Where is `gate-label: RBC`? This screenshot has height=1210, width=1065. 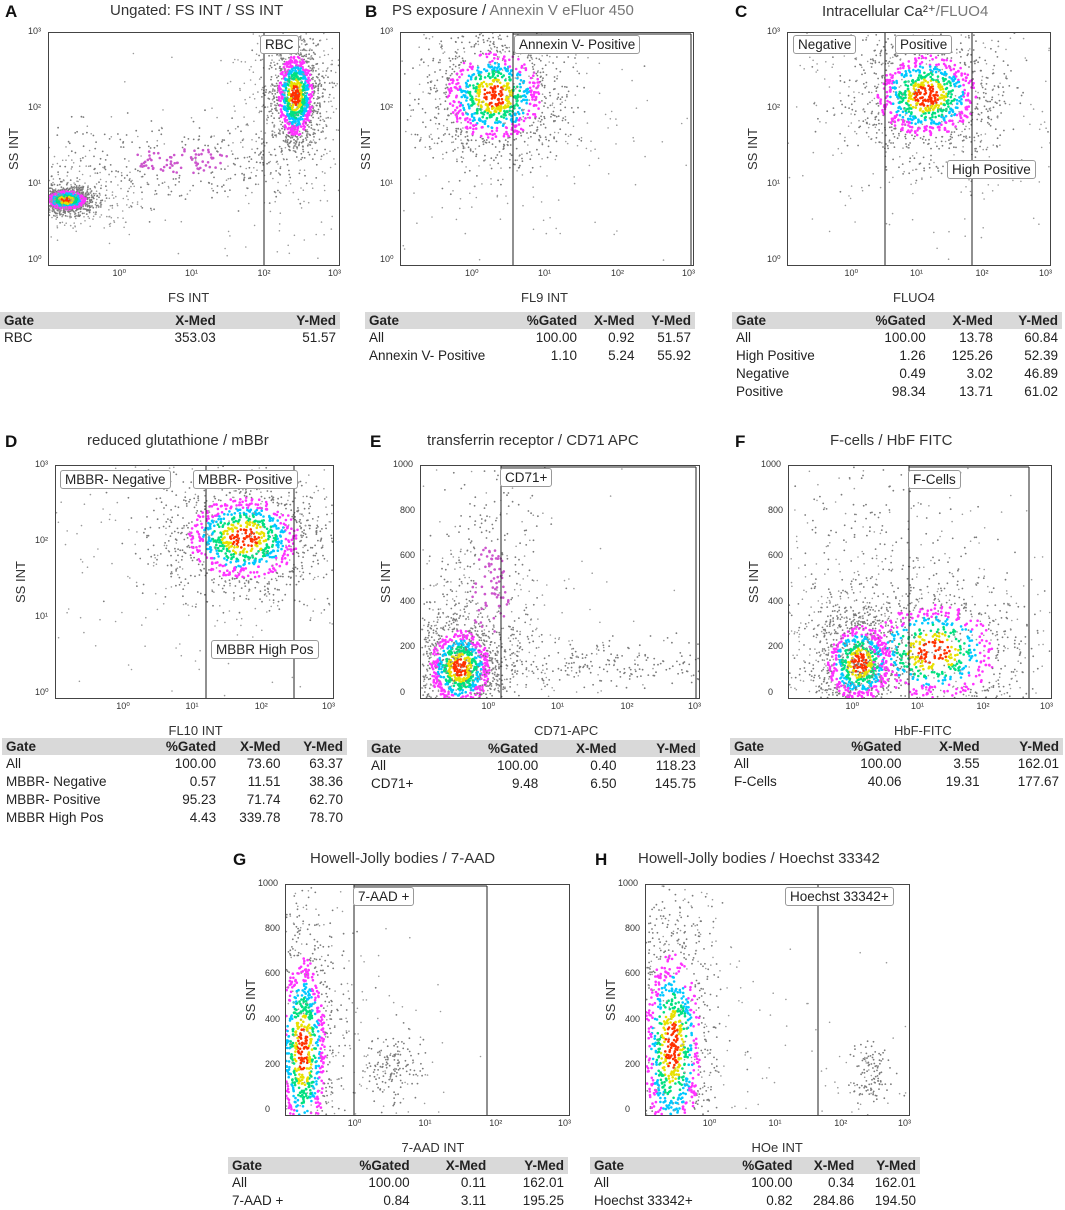 gate-label: RBC is located at coordinates (279, 44).